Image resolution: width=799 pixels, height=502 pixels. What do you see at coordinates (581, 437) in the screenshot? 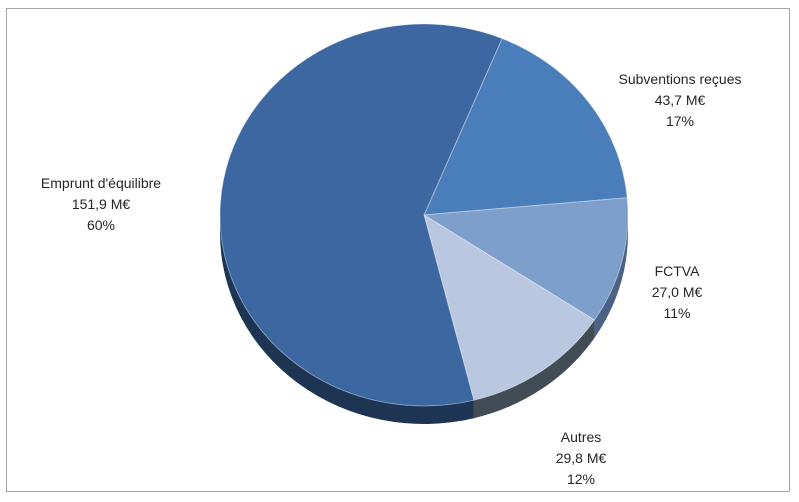
I see `slice-name: Autres` at bounding box center [581, 437].